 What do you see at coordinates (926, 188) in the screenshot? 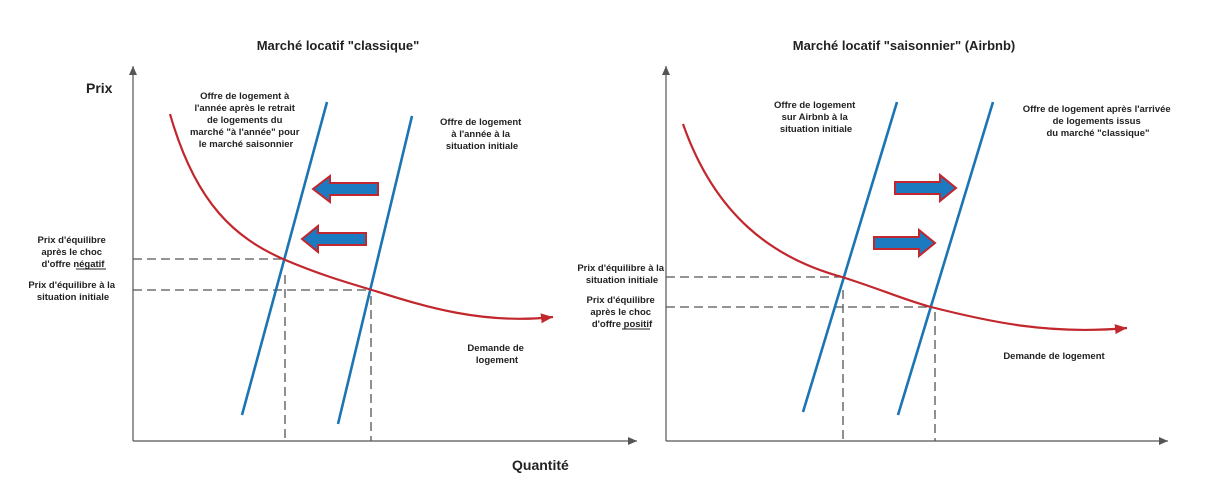
I see `right-shift-arrow-top` at bounding box center [926, 188].